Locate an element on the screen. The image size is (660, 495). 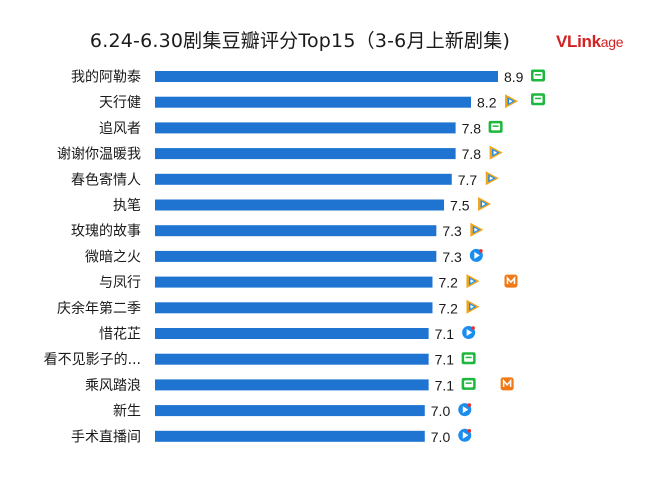
category-label: 玫瑰的故事 is located at coordinates (106, 232).